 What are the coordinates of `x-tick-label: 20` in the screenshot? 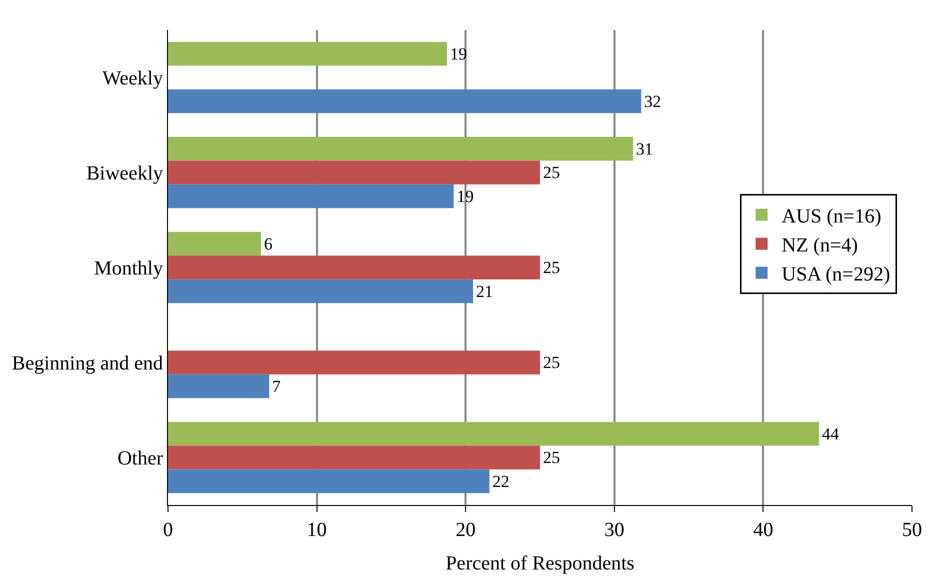 It's located at (466, 530).